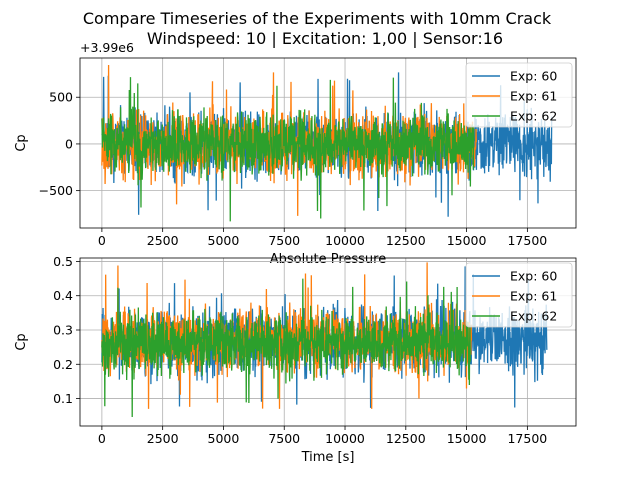 The width and height of the screenshot is (640, 480). What do you see at coordinates (63, 295) in the screenshot?
I see `y-tick-label: 0.4` at bounding box center [63, 295].